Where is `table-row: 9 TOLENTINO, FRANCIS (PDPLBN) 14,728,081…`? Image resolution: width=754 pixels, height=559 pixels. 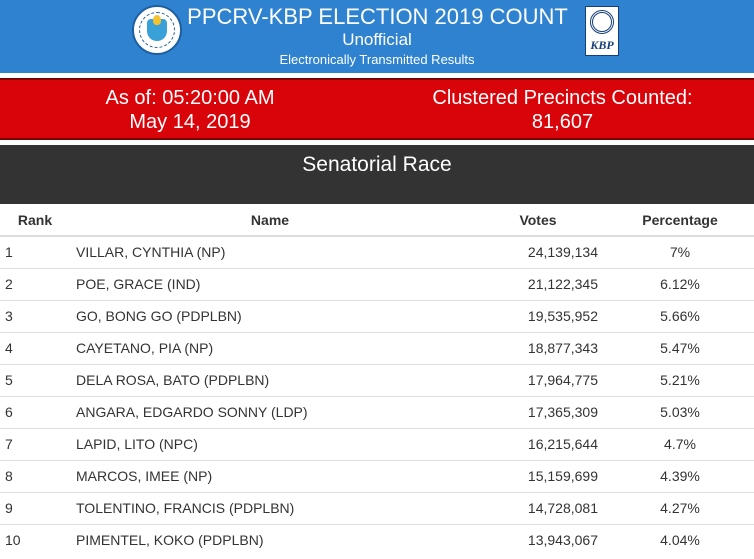 table-row: 9 TOLENTINO, FRANCIS (PDPLBN) 14,728,081… is located at coordinates (377, 507).